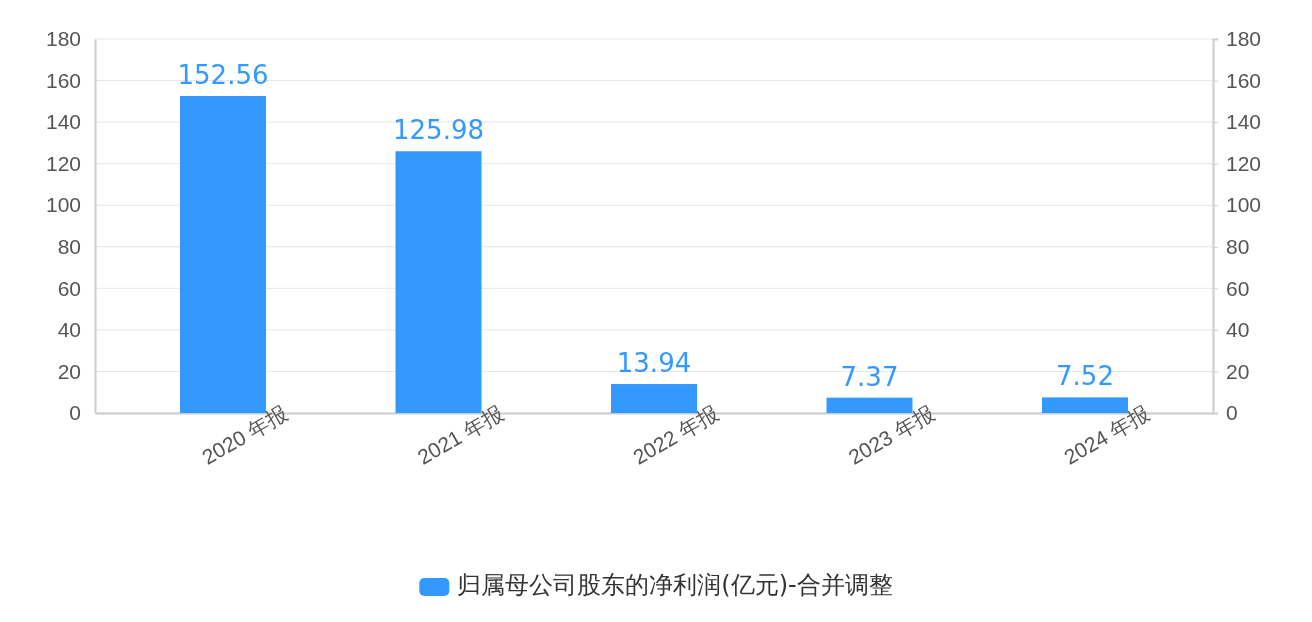  Describe the element at coordinates (438, 130) in the screenshot. I see `data-label: 125.98` at that location.